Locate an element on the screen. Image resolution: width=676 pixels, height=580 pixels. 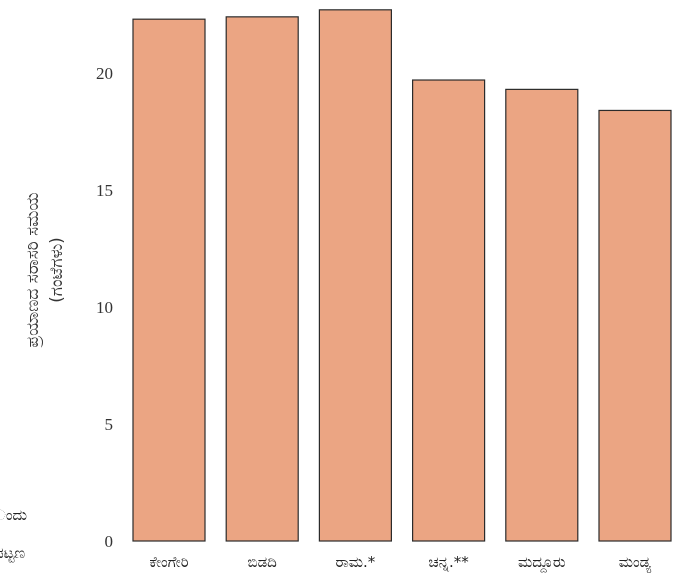
x-tick-label: ಕೇಂಗೇರಿ is located at coordinates (168, 562).